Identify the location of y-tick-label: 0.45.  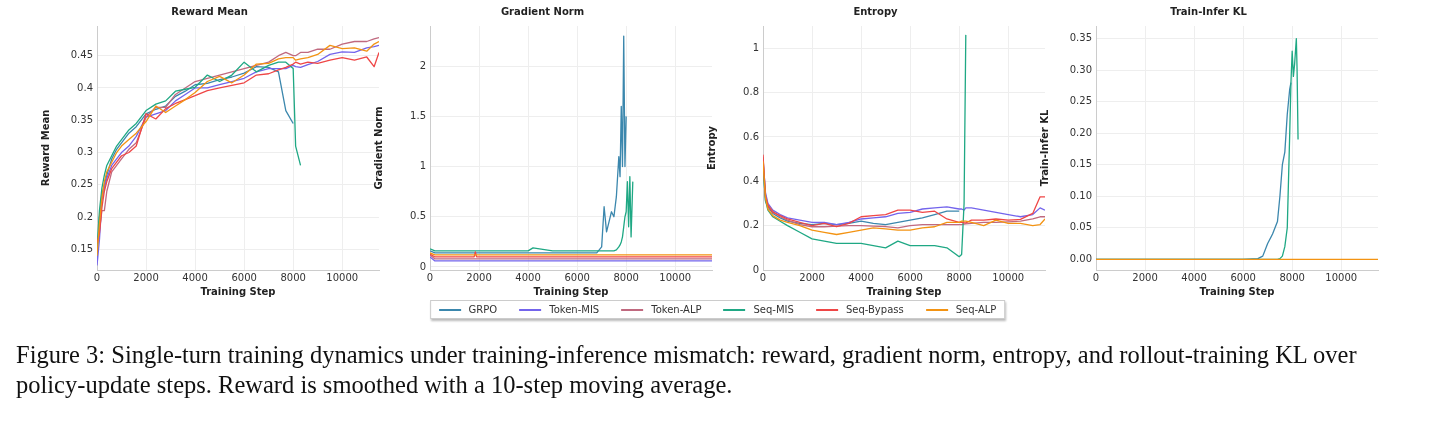
(81, 55).